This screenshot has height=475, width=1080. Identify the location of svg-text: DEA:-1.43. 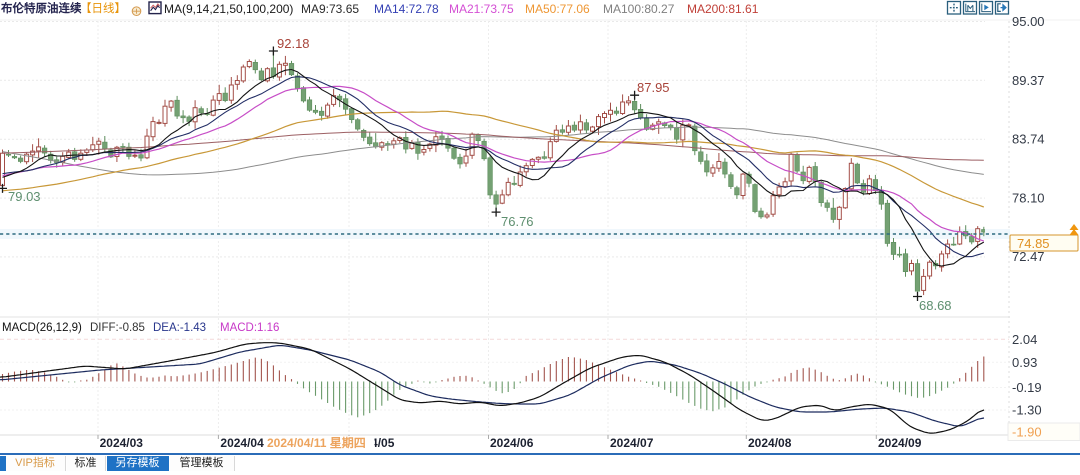
(179, 328).